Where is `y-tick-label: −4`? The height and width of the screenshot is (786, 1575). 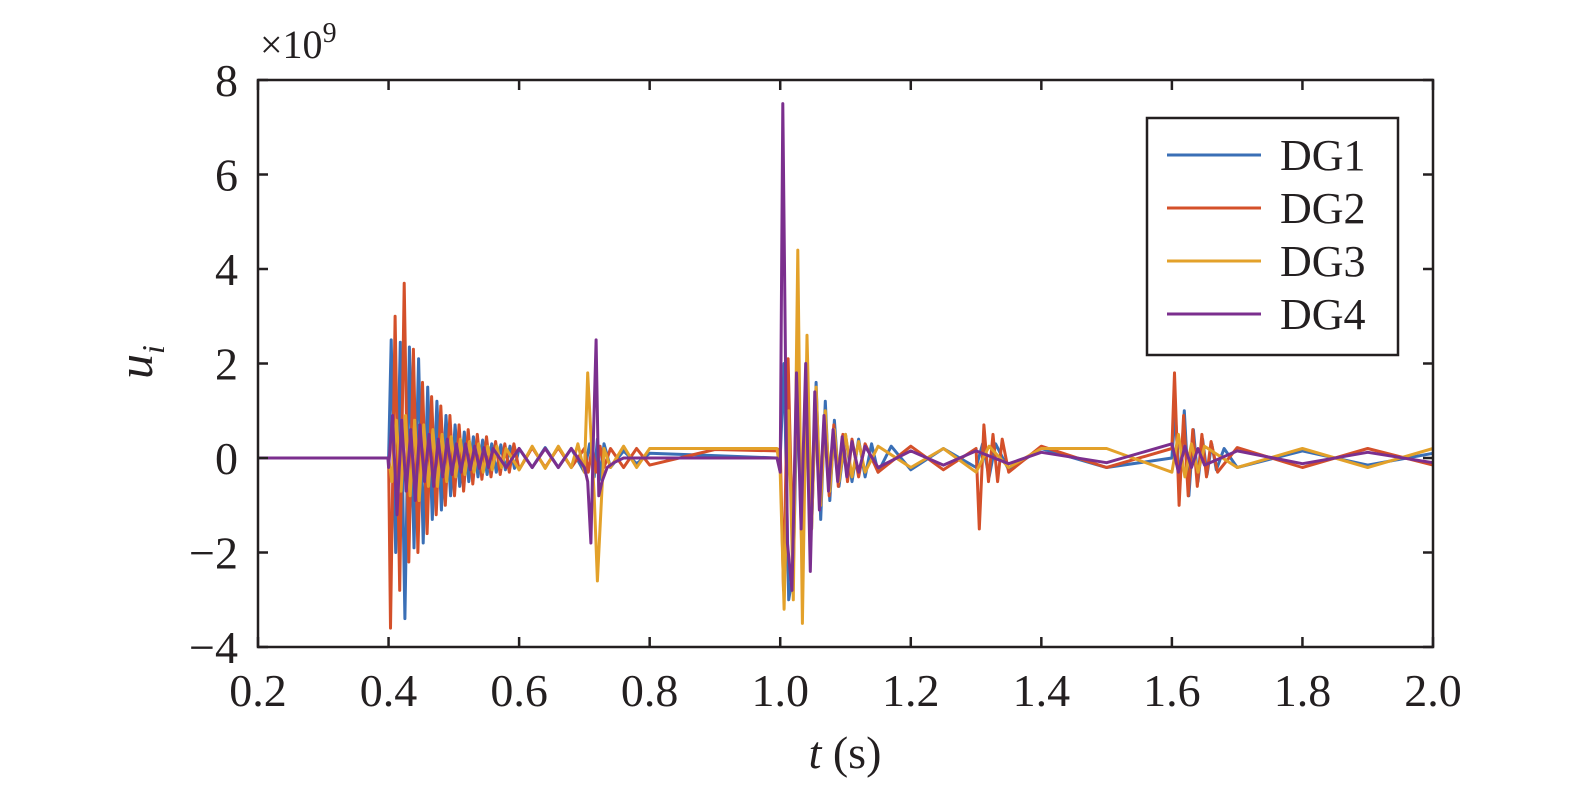
y-tick-label: −4 is located at coordinates (213, 647).